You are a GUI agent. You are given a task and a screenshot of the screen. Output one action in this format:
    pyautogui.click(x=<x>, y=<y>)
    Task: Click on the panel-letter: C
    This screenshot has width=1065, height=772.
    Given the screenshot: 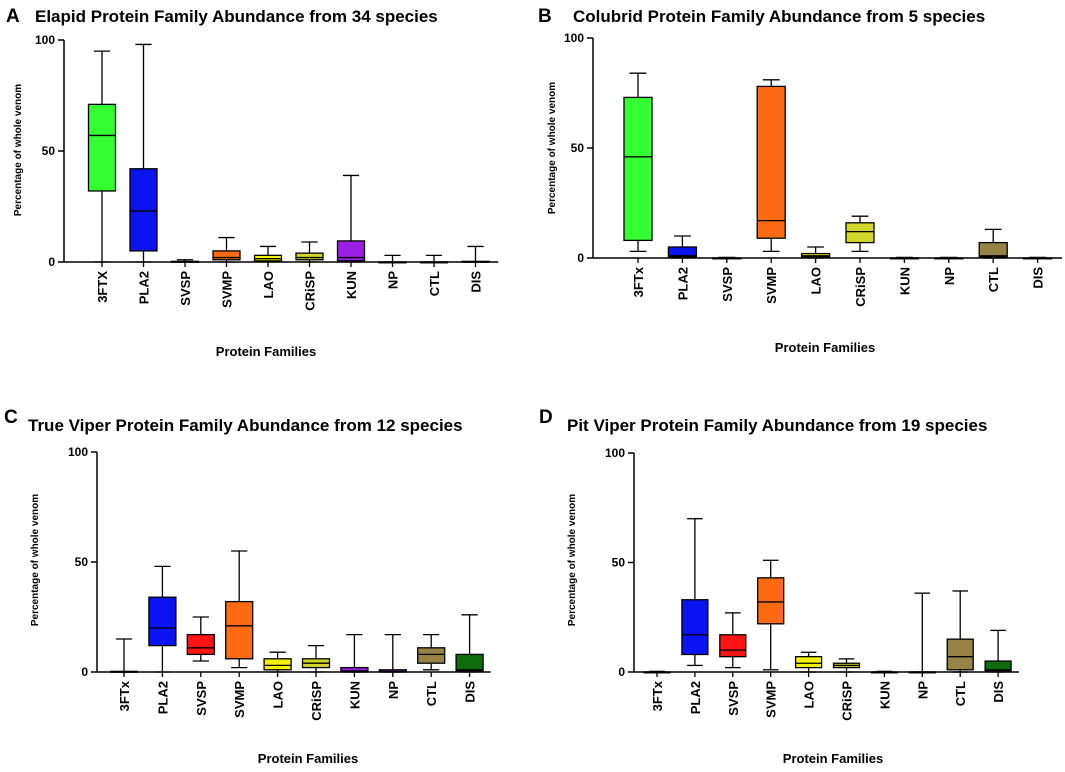 What is the action you would take?
    pyautogui.click(x=11, y=417)
    